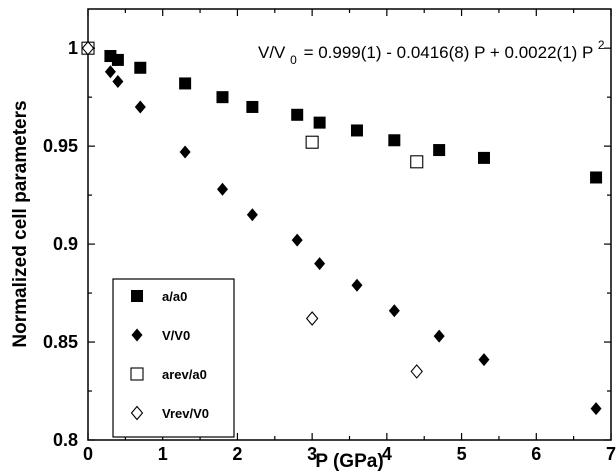 This screenshot has height=472, width=616. What do you see at coordinates (293, 60) in the screenshot?
I see `fit-equation-subscript: 0` at bounding box center [293, 60].